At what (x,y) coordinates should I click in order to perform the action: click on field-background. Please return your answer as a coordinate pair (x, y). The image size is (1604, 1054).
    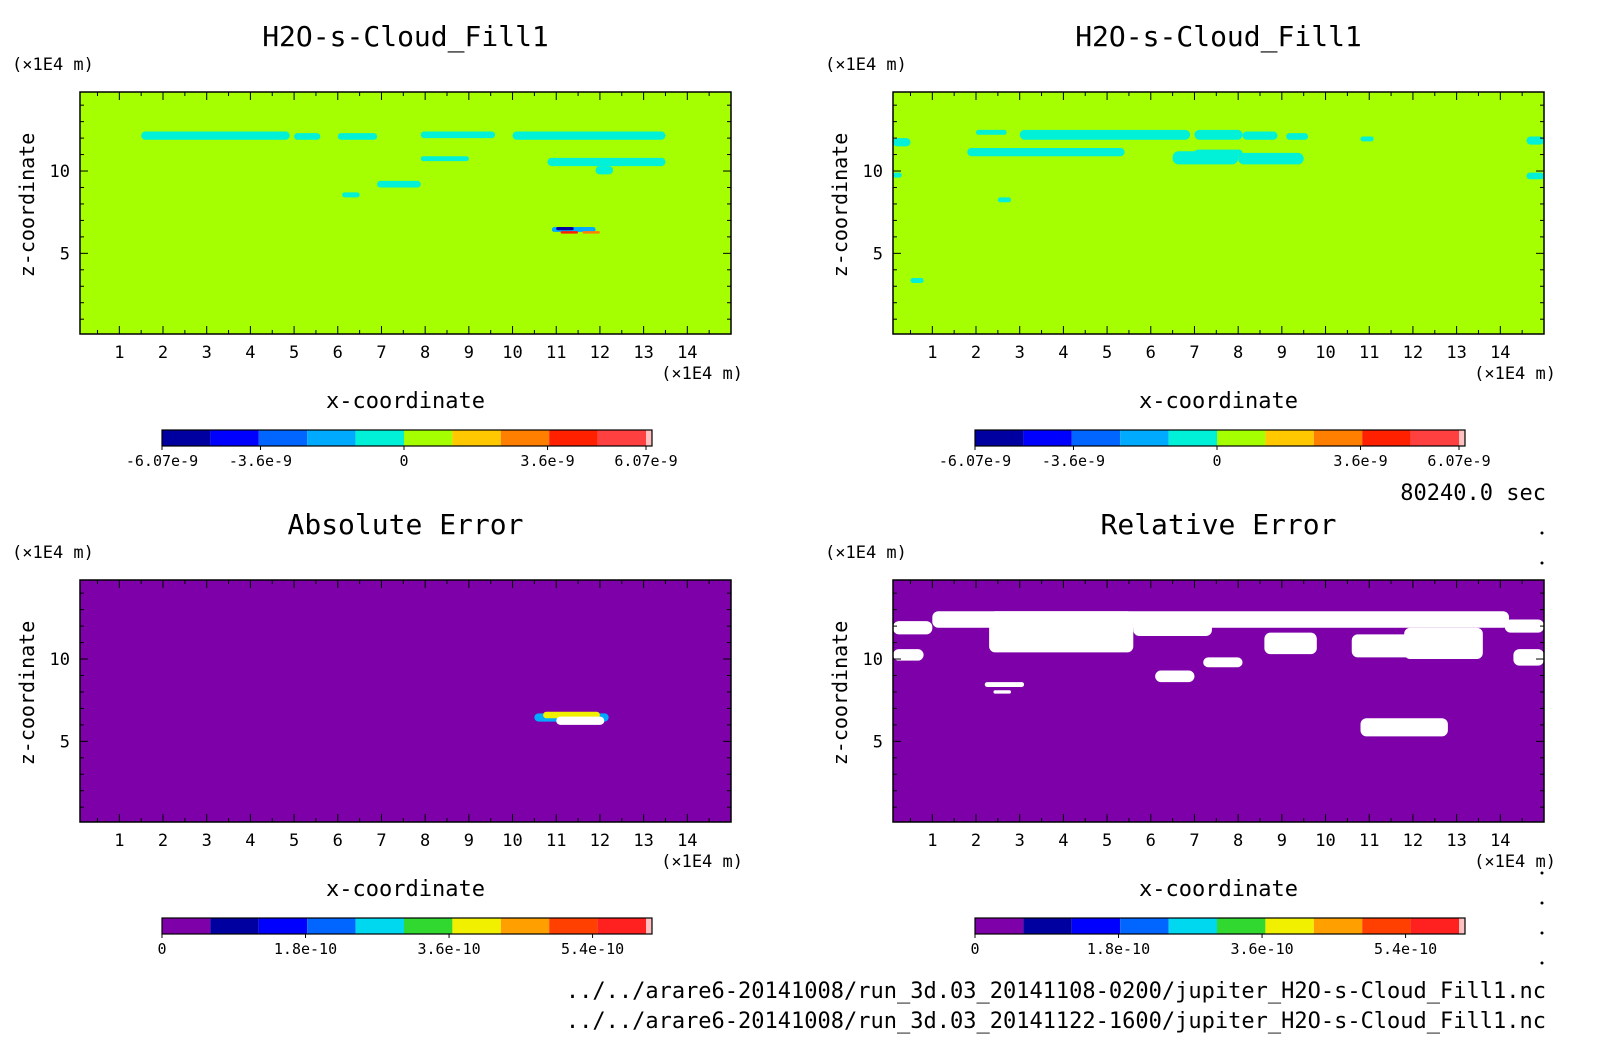
    Looking at the image, I should click on (405, 213).